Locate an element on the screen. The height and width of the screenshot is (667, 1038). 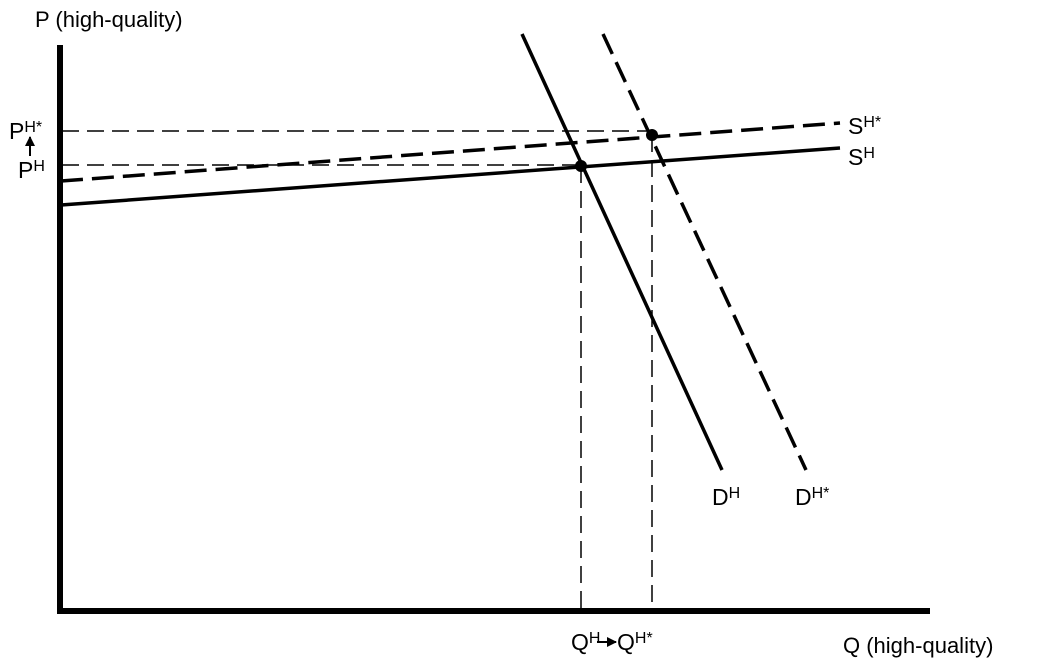
equilibrium-point-new is located at coordinates (652, 135).